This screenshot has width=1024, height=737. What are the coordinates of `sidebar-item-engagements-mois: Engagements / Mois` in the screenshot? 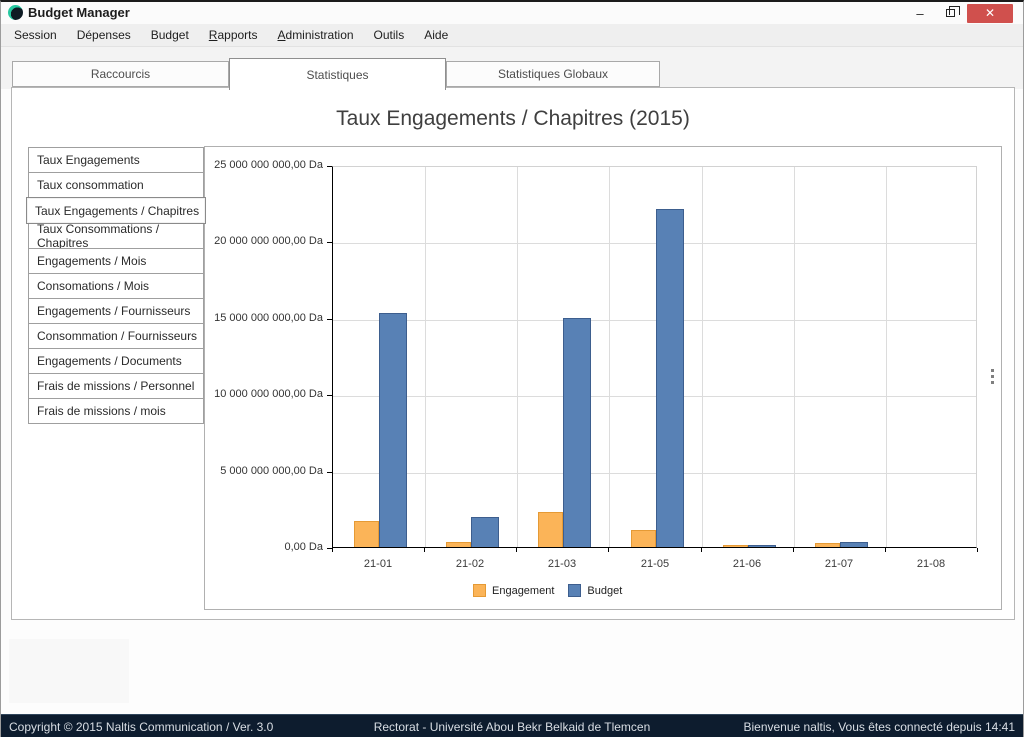 It's located at (116, 261).